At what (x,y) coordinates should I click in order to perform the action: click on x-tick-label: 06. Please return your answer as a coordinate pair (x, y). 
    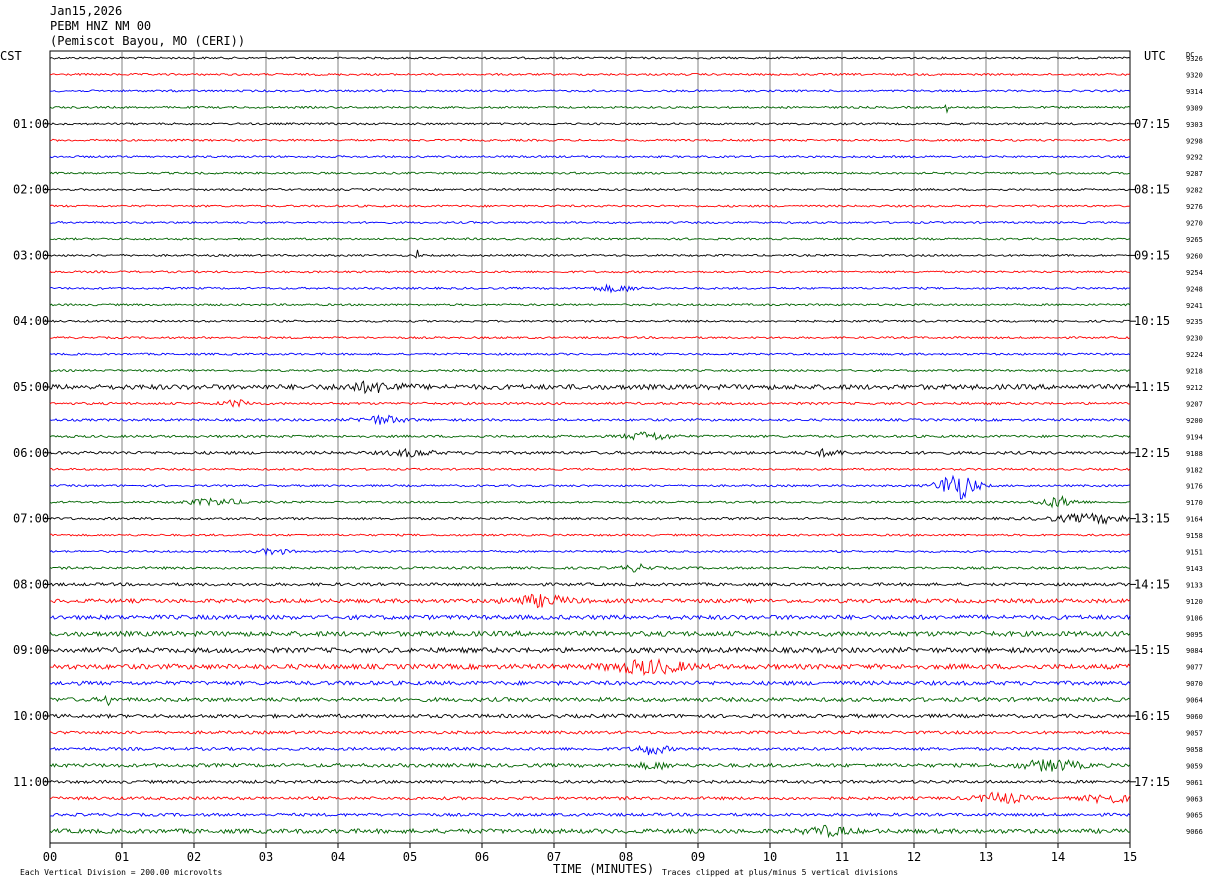
    Looking at the image, I should click on (482, 857).